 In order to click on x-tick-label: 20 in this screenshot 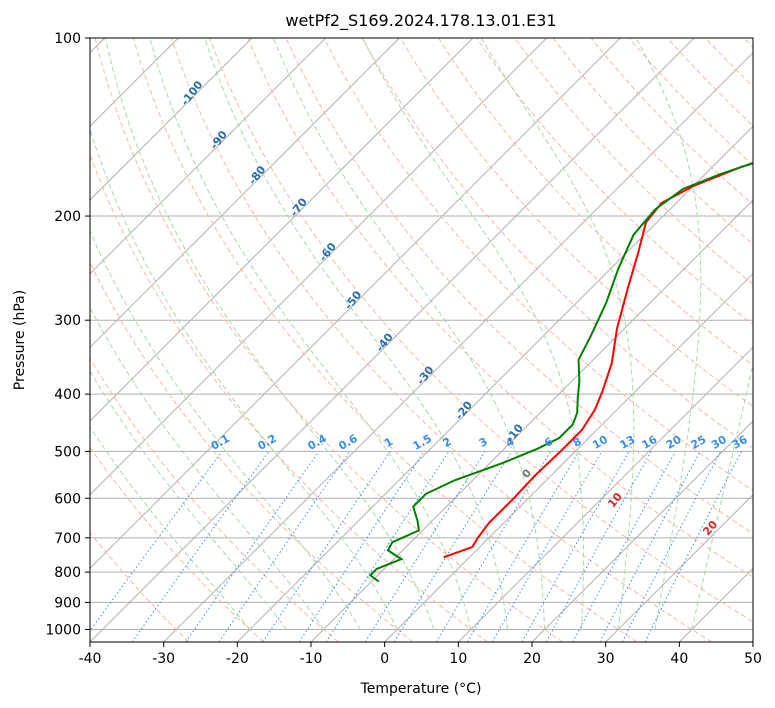, I will do `click(532, 659)`.